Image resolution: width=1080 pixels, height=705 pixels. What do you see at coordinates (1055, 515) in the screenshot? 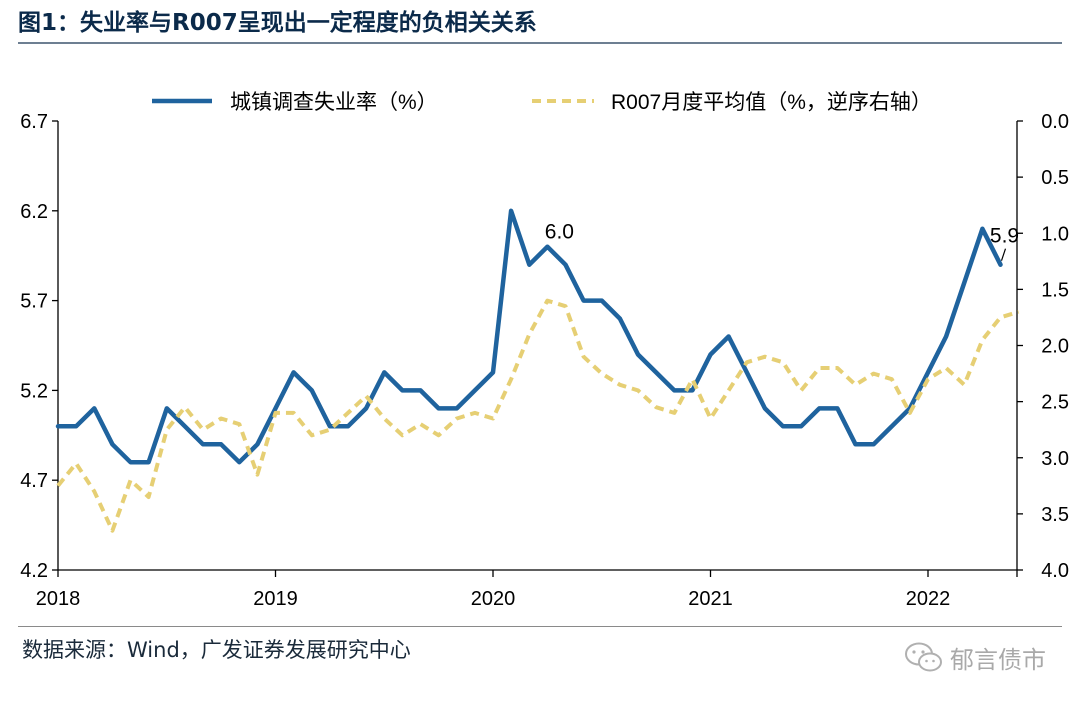
I see `y-right-tick-label: 3.5` at bounding box center [1055, 515].